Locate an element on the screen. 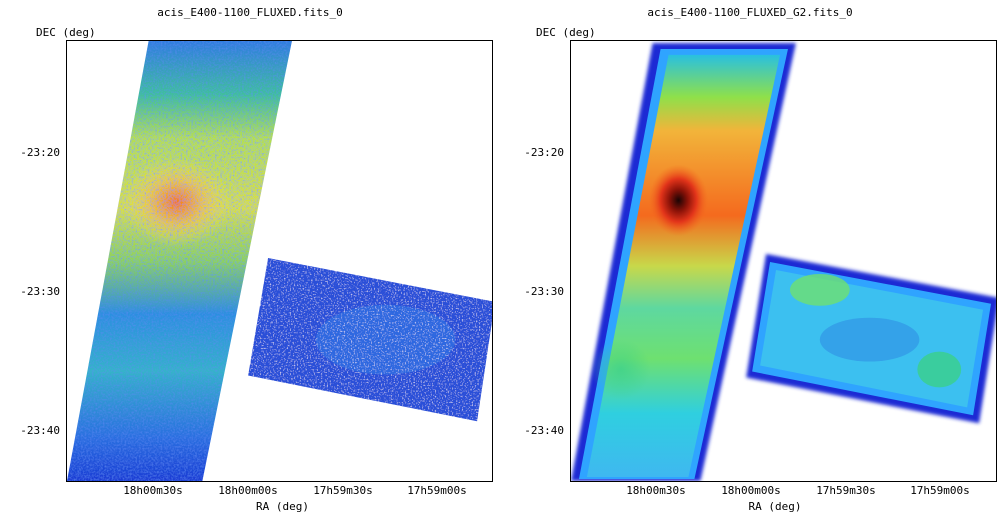 The height and width of the screenshot is (522, 1000). right-xtick: 18h00m00s is located at coordinates (751, 490).